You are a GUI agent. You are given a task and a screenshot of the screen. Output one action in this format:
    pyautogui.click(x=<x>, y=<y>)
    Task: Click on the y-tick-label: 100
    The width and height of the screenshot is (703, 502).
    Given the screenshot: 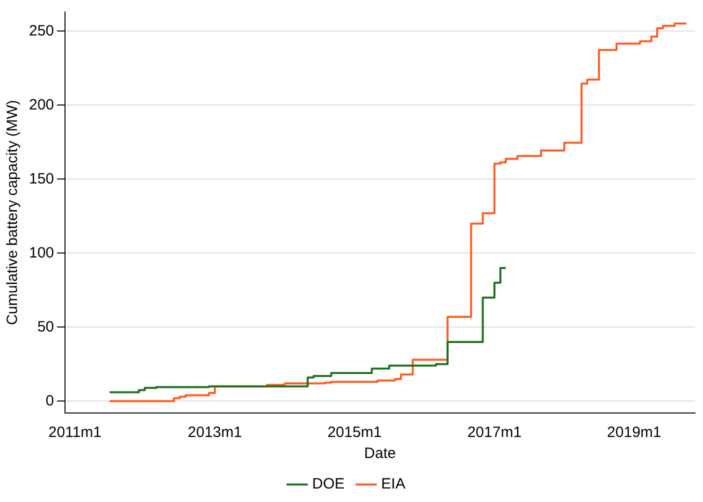 What is the action you would take?
    pyautogui.click(x=41, y=253)
    